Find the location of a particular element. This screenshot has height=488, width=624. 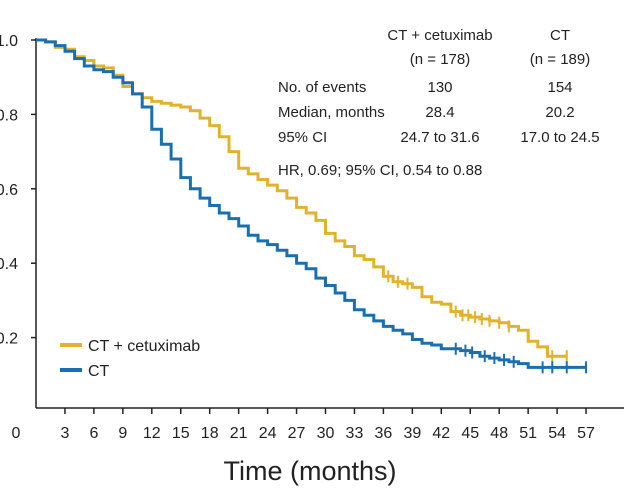

x-tick-label: 42 is located at coordinates (441, 433).